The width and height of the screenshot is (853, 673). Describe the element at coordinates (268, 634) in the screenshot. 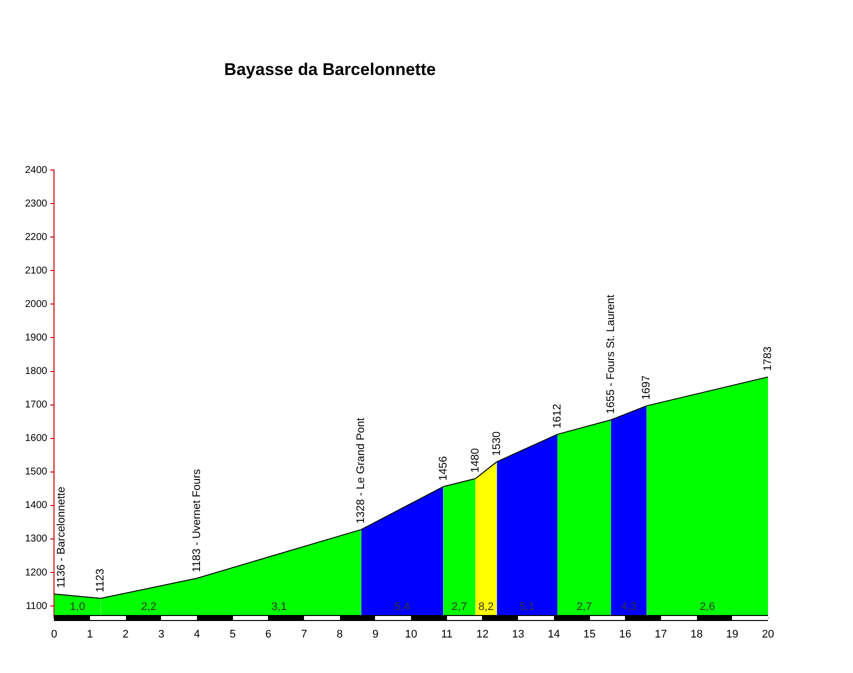

I see `x-tick-label: 6` at that location.